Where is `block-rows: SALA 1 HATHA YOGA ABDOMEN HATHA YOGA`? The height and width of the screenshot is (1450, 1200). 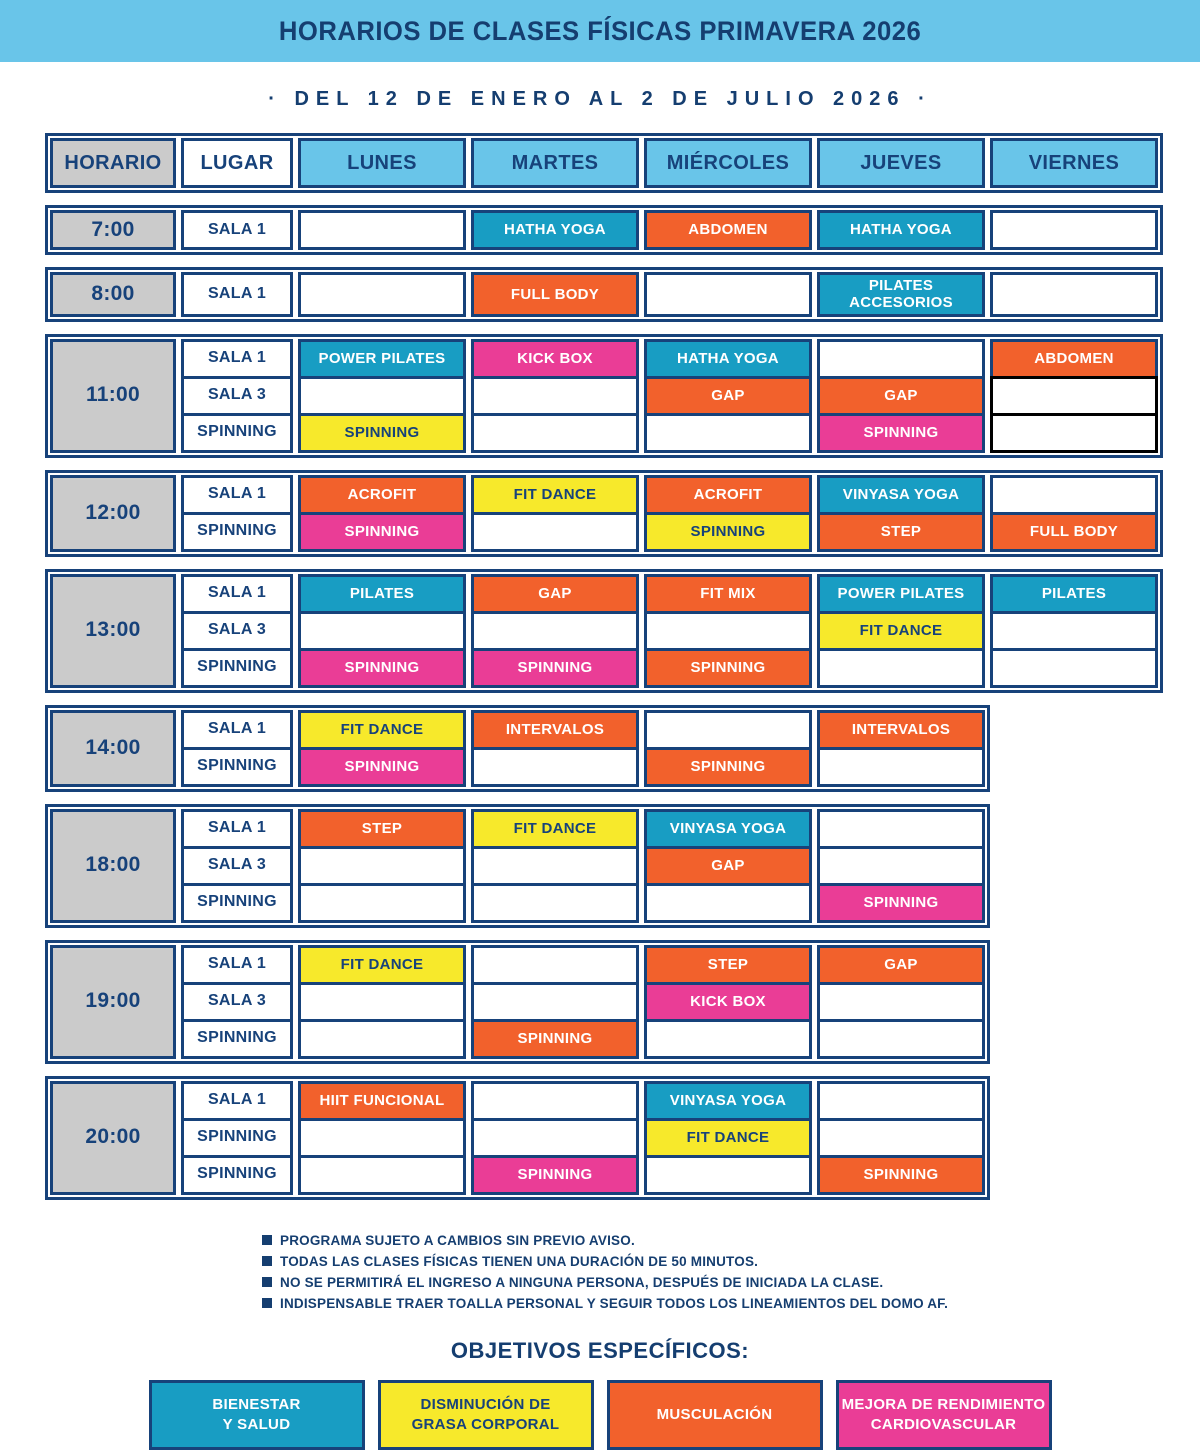 block-rows: SALA 1 HATHA YOGA ABDOMEN HATHA YOGA is located at coordinates (669, 230).